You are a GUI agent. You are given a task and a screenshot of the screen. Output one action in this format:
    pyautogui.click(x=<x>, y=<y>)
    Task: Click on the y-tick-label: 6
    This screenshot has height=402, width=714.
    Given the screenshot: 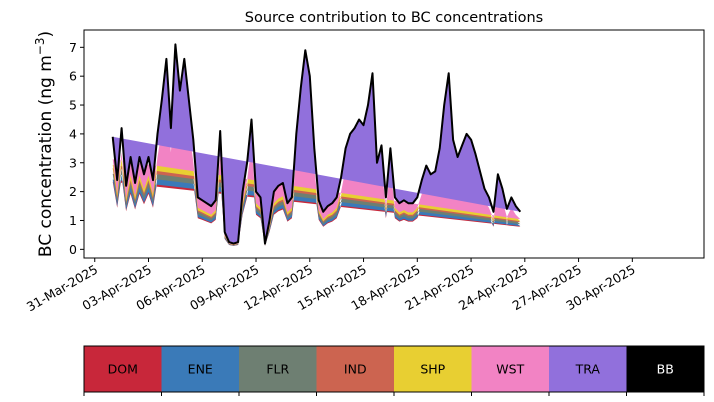 What is the action you would take?
    pyautogui.click(x=73, y=76)
    